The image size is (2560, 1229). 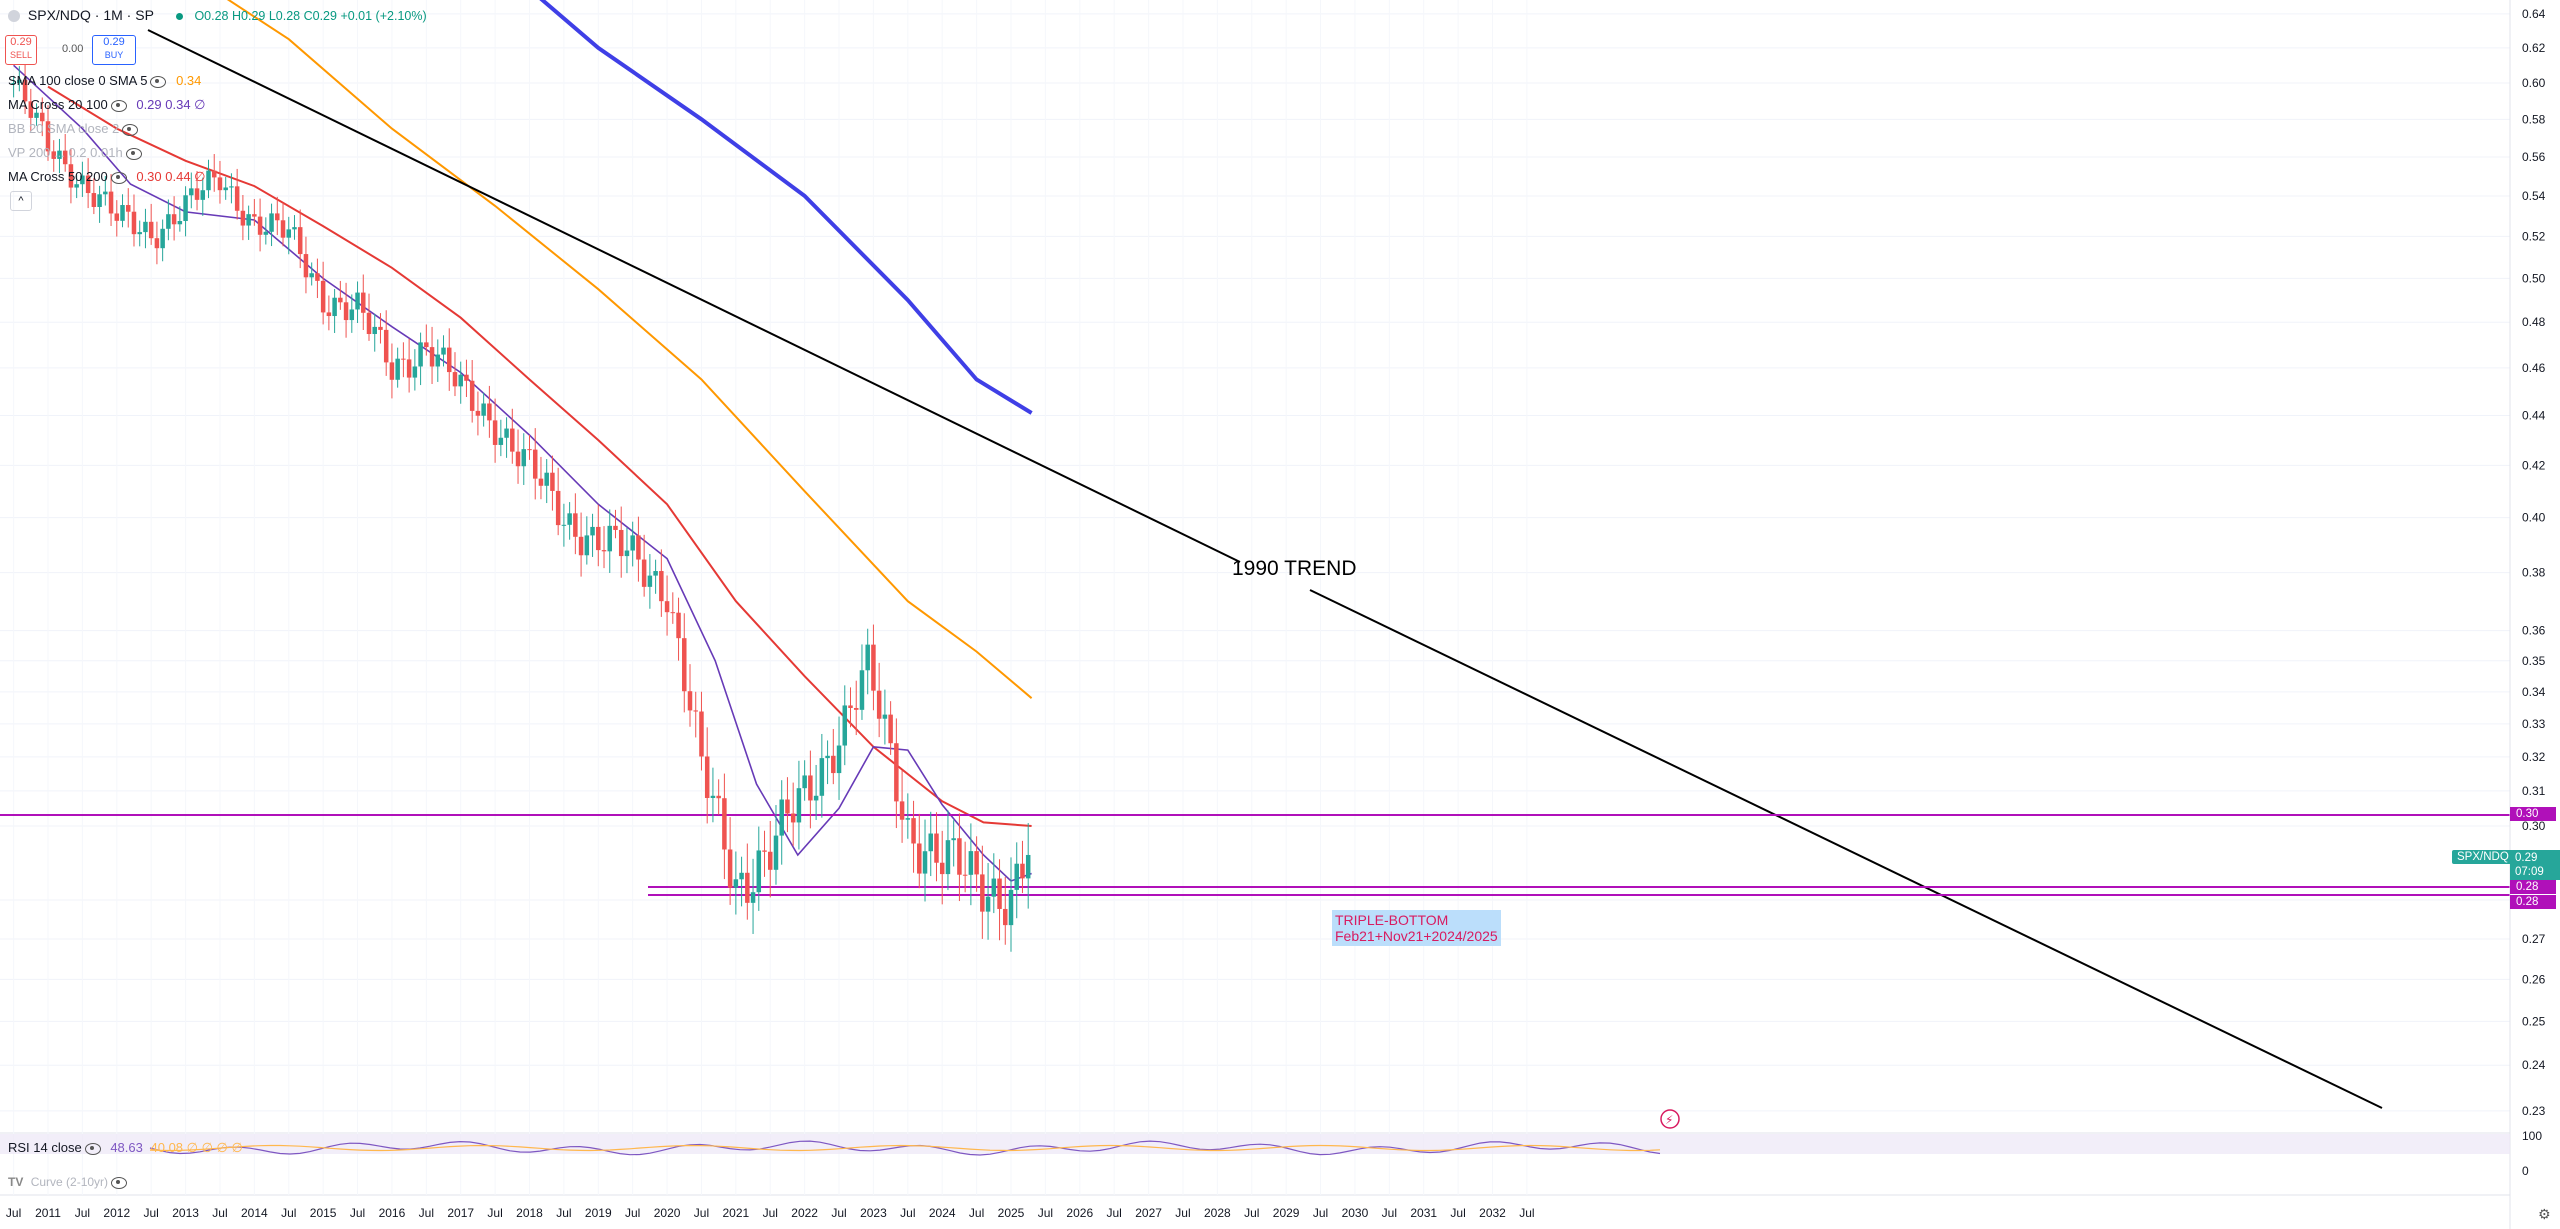 I want to click on time-tick-label: 2021, so click(x=736, y=1213).